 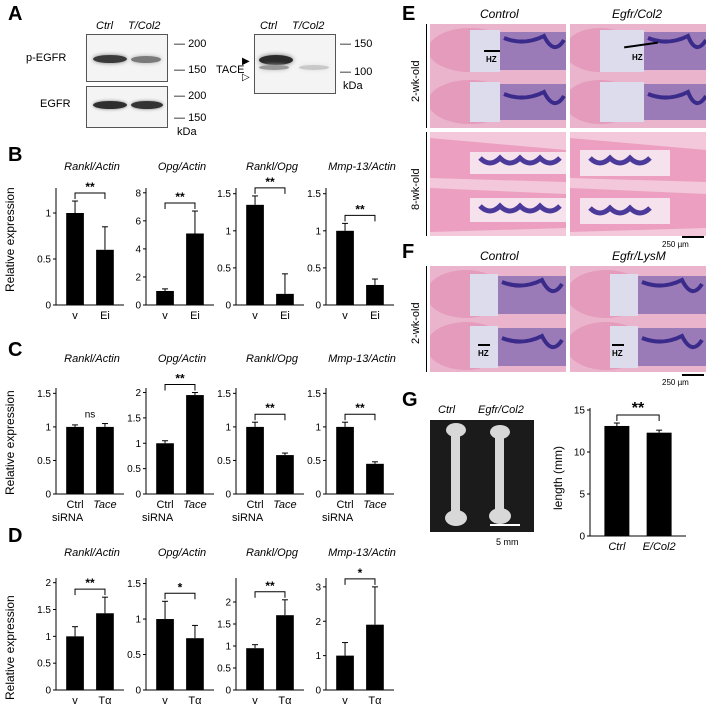 I want to click on x-label-b2-1: Ei, so click(x=195, y=316).